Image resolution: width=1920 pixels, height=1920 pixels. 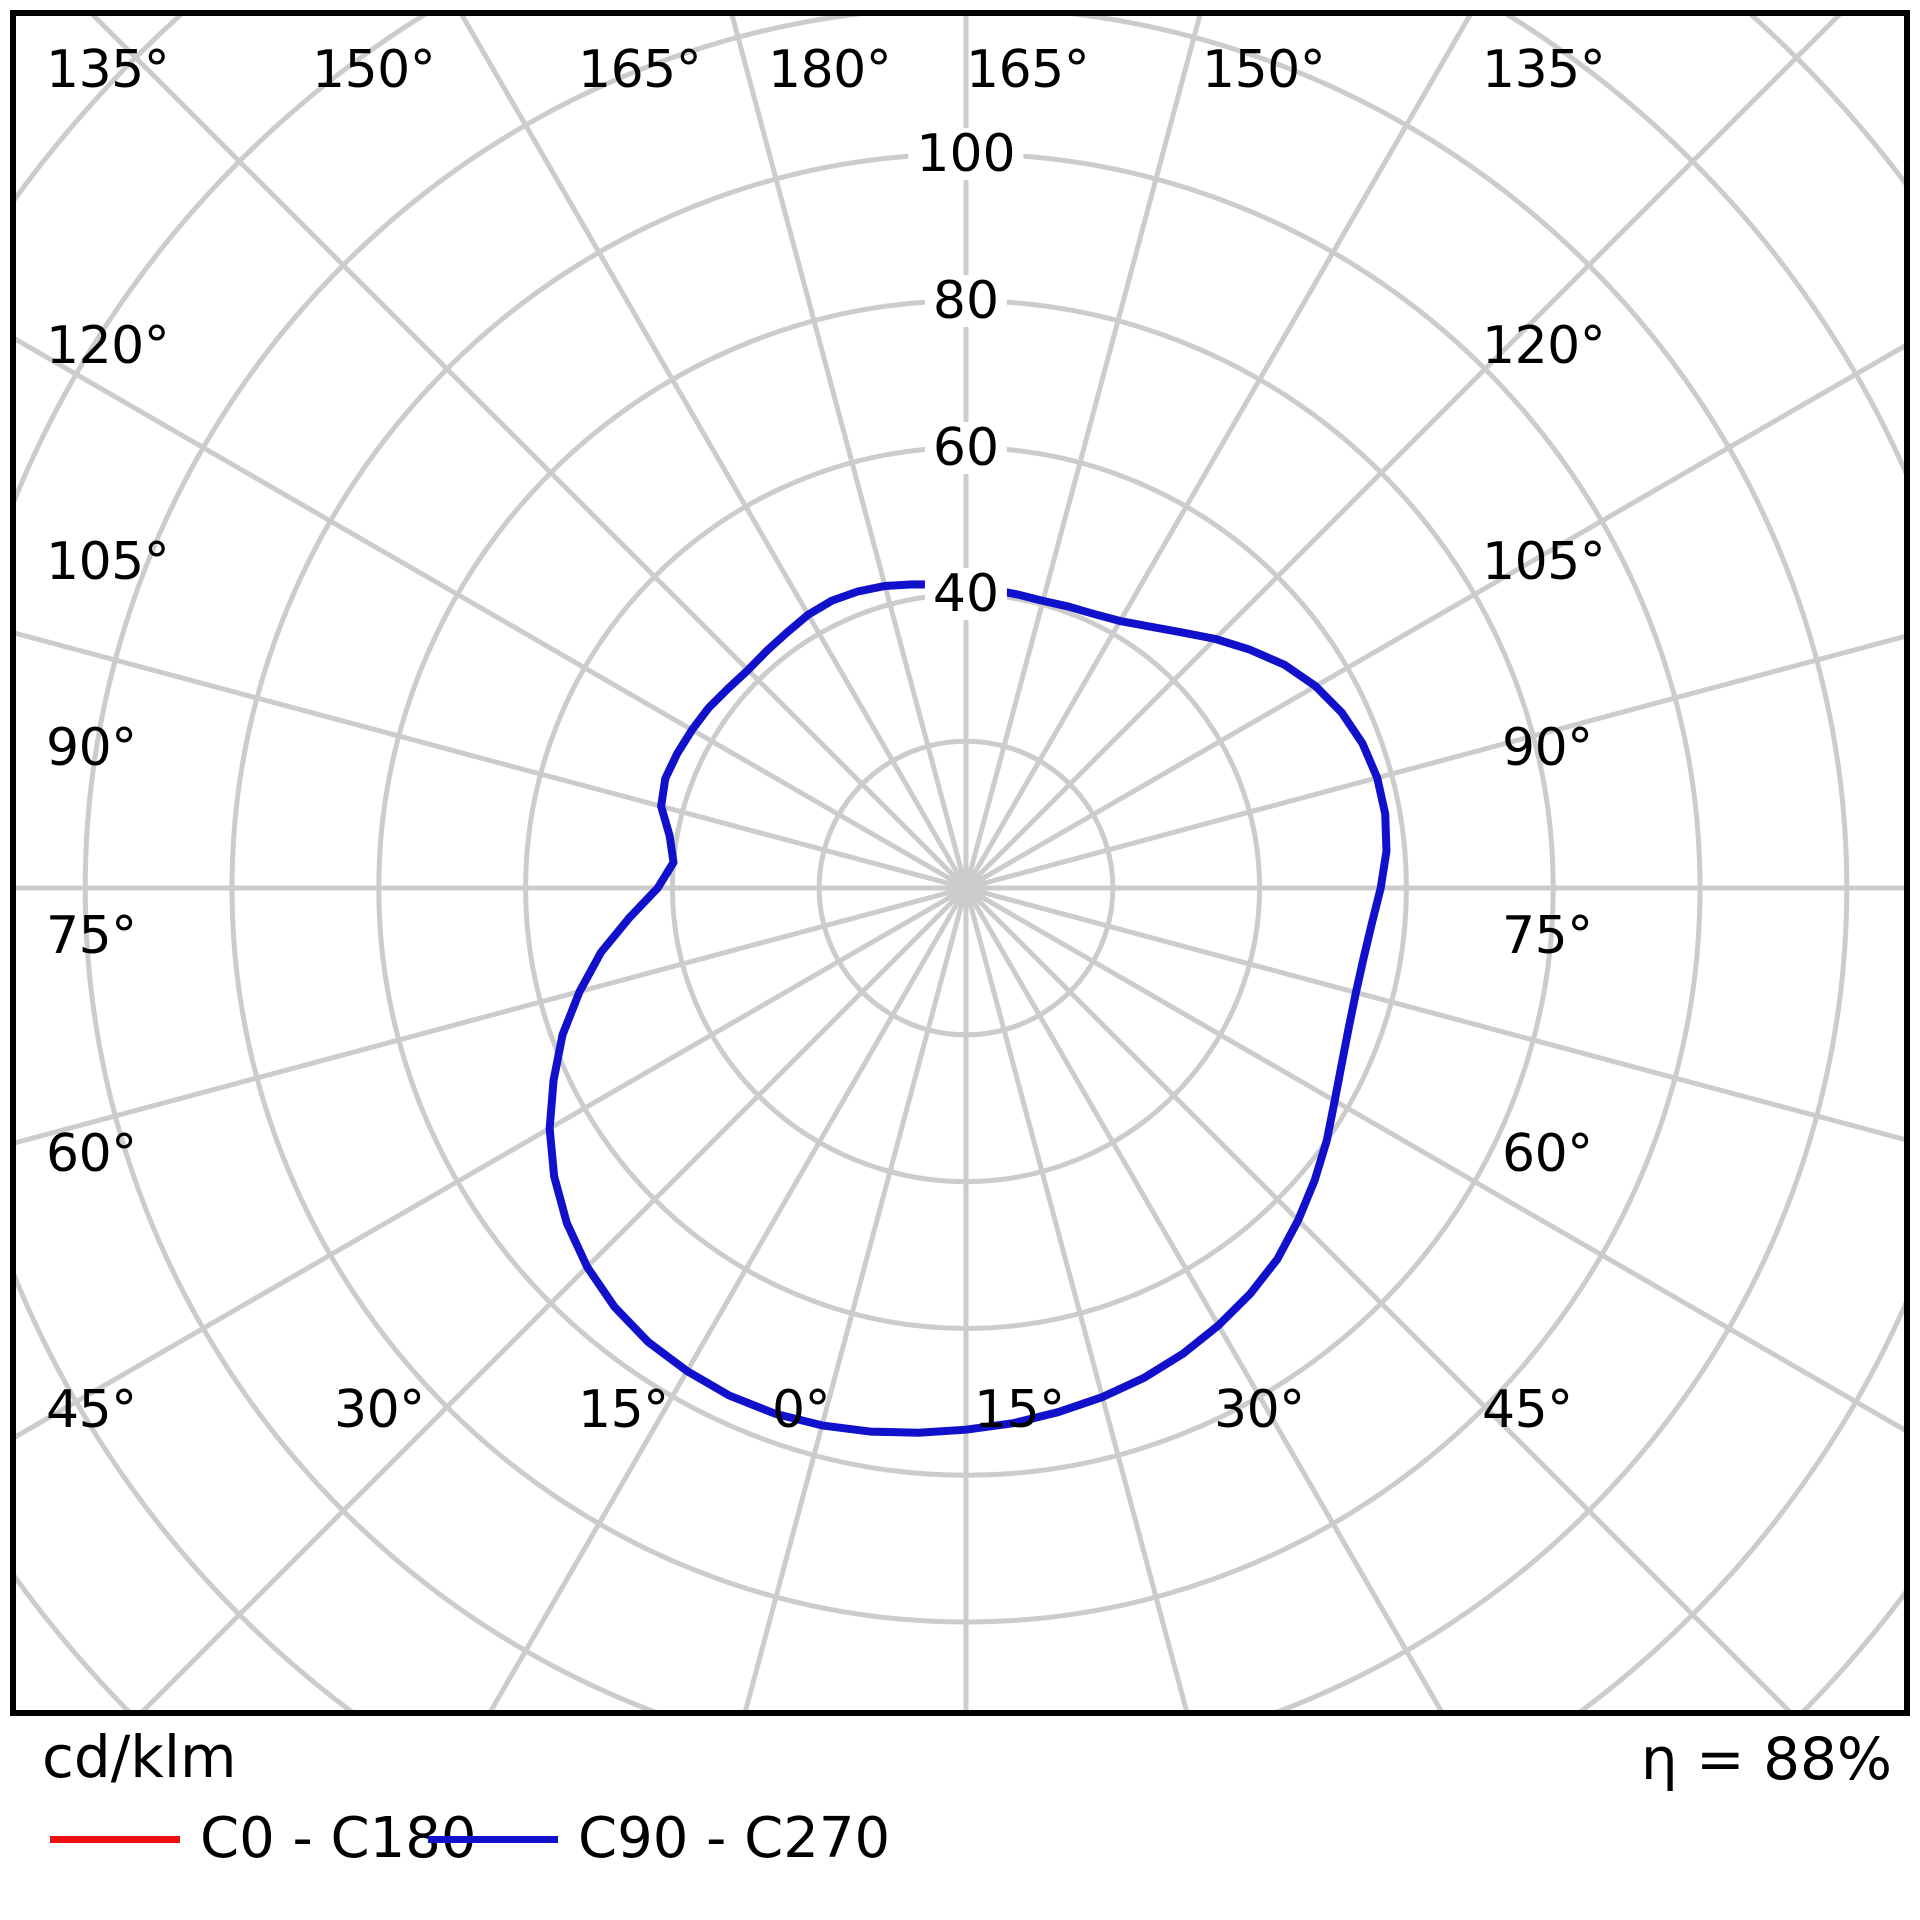 I want to click on radial-tick-60: 60, so click(x=966, y=447).